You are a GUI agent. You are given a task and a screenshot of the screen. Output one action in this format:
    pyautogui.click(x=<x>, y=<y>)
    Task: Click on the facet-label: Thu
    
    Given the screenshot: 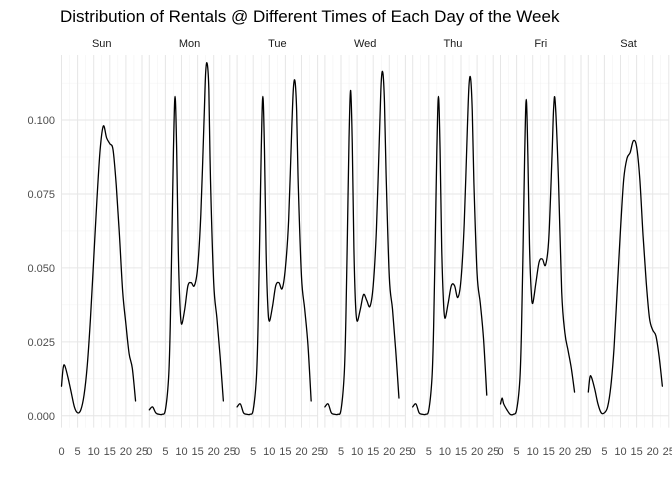 What is the action you would take?
    pyautogui.click(x=452, y=44)
    